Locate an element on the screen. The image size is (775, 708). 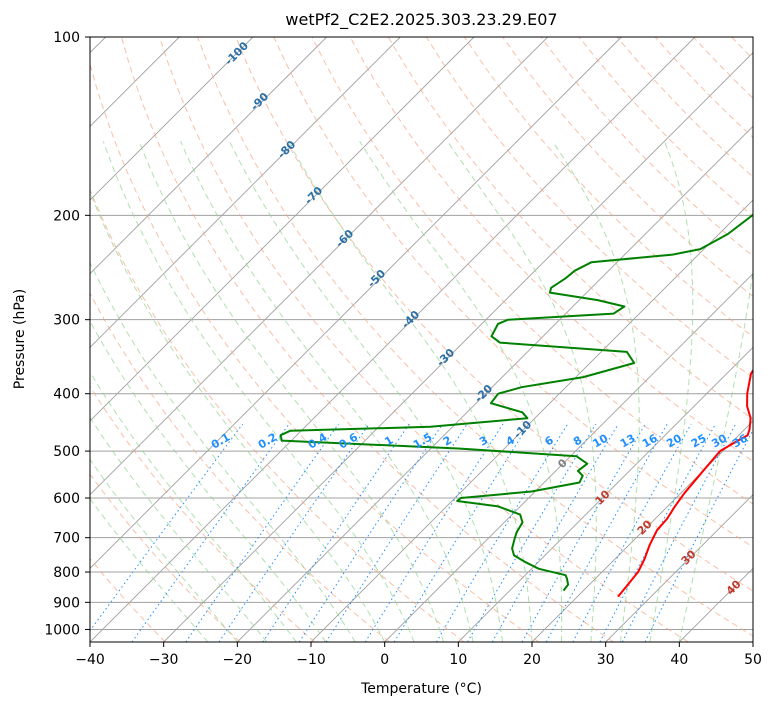
y-tick-label: 1000 is located at coordinates (62, 630).